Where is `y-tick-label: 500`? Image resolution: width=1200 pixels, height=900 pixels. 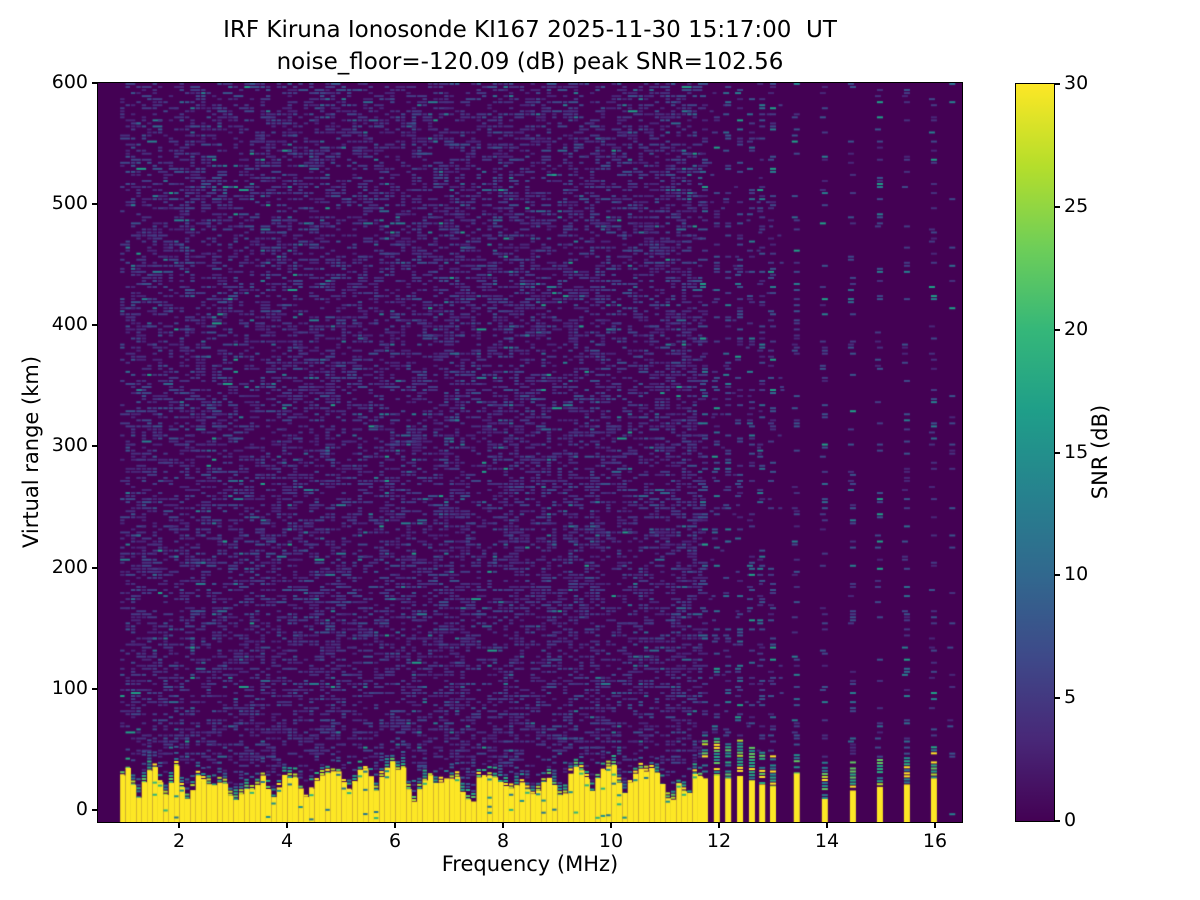
y-tick-label: 500 is located at coordinates (69, 203).